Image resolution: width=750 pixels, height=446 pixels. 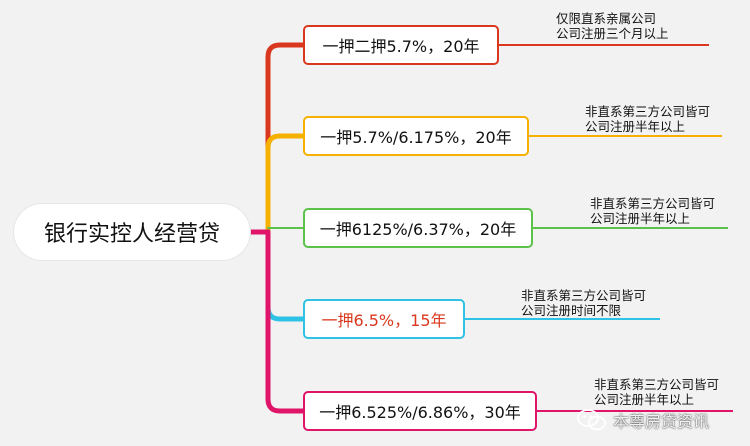 I want to click on branch-box-3: 一押6125%/6.37%，20年, so click(x=418, y=228).